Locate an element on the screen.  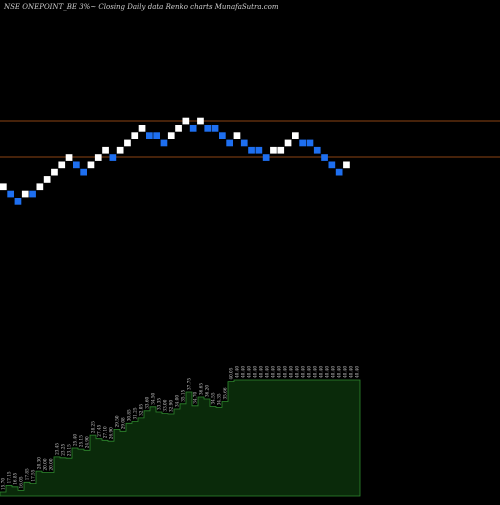
volume-label: 16.85 is located at coordinates (15, 478).